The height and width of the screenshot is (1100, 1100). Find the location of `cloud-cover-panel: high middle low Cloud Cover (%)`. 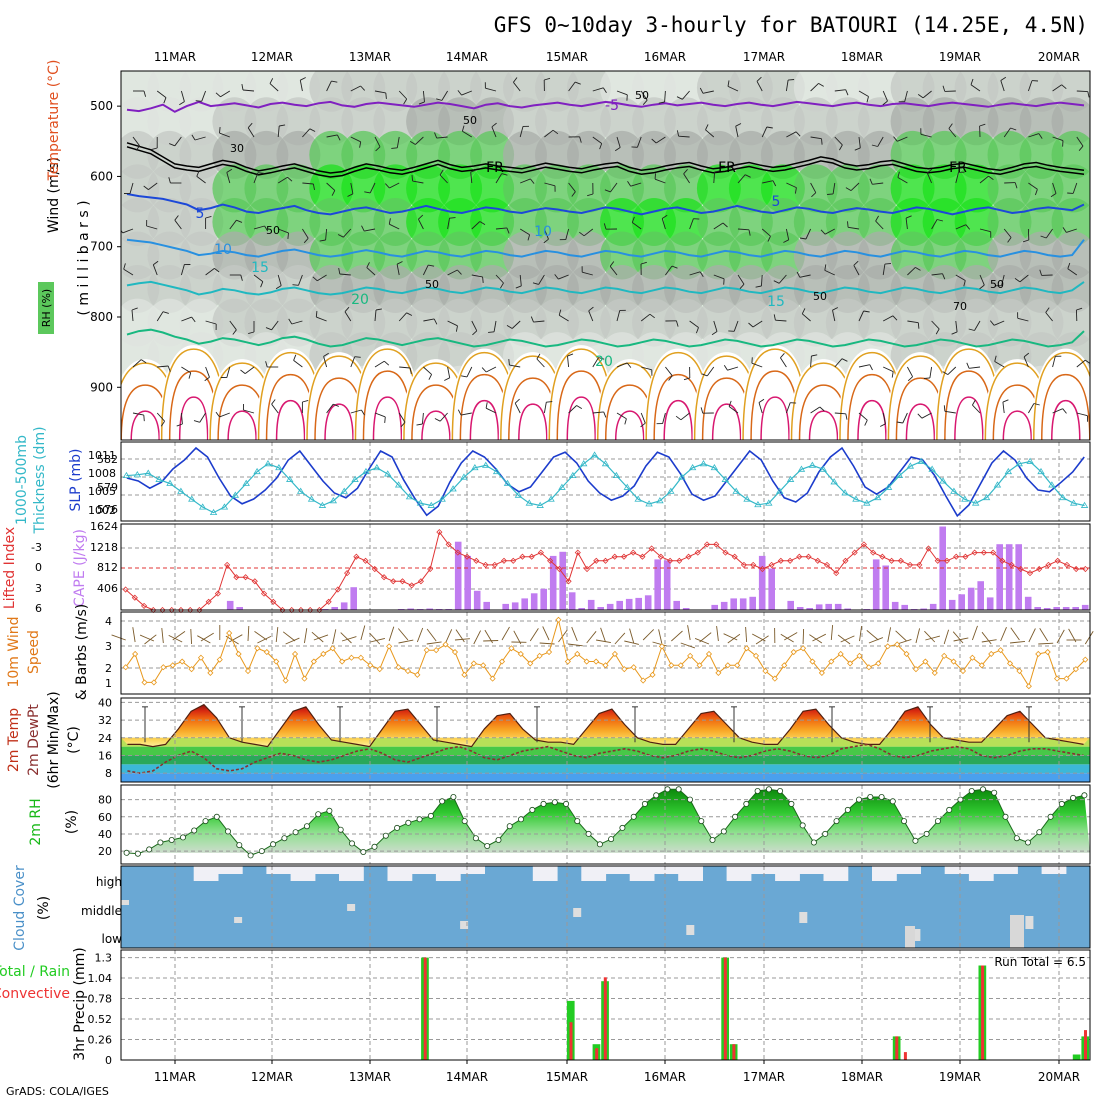

cloud-cover-panel: high middle low Cloud Cover (%) is located at coordinates (551, 908).